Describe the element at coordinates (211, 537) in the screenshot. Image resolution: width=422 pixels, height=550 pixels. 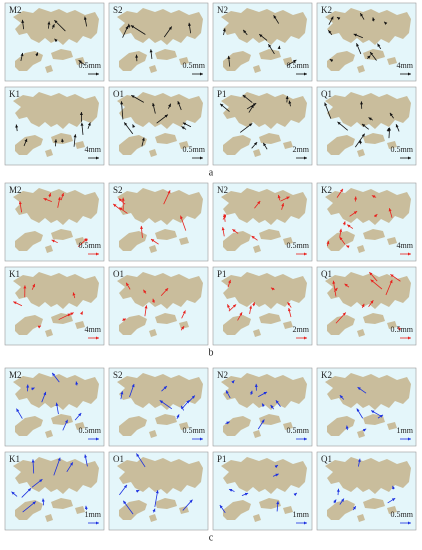
I see `group-label: c` at that location.